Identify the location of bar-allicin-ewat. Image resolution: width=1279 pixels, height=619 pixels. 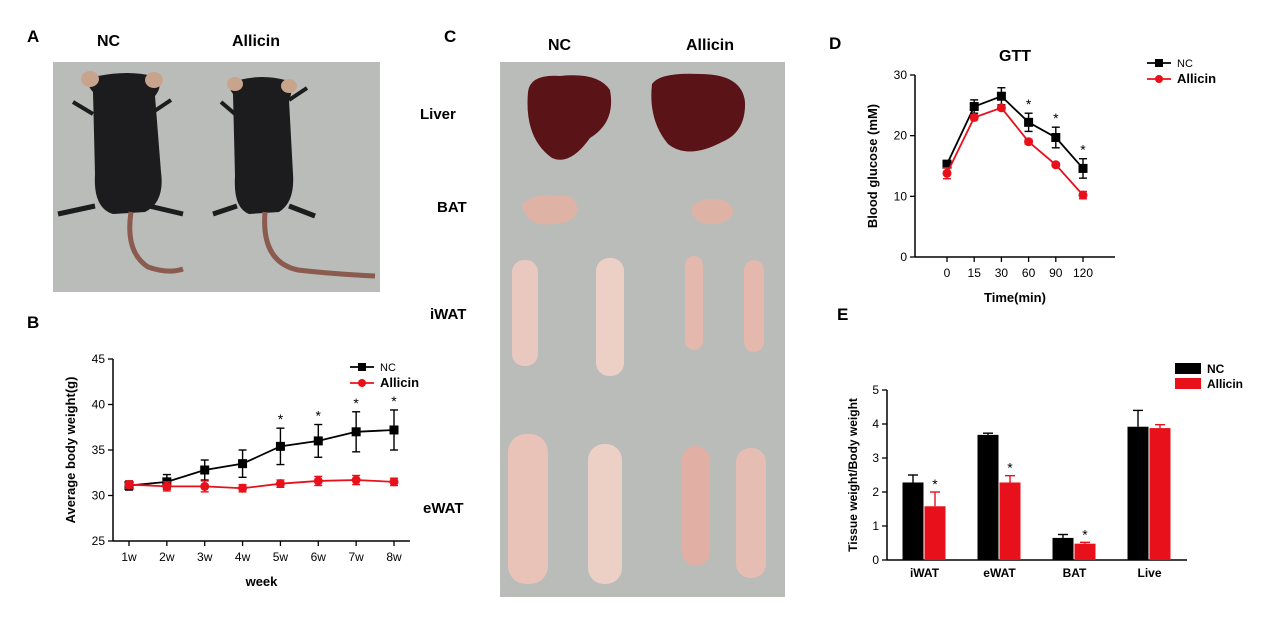
(1010, 521).